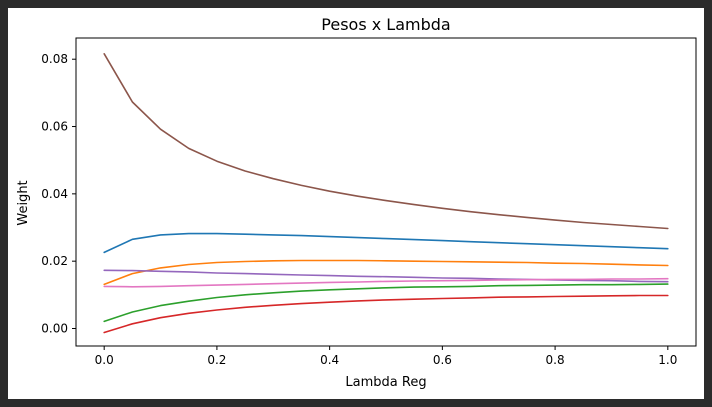  What do you see at coordinates (329, 360) in the screenshot?
I see `x-tick-label: 0.4` at bounding box center [329, 360].